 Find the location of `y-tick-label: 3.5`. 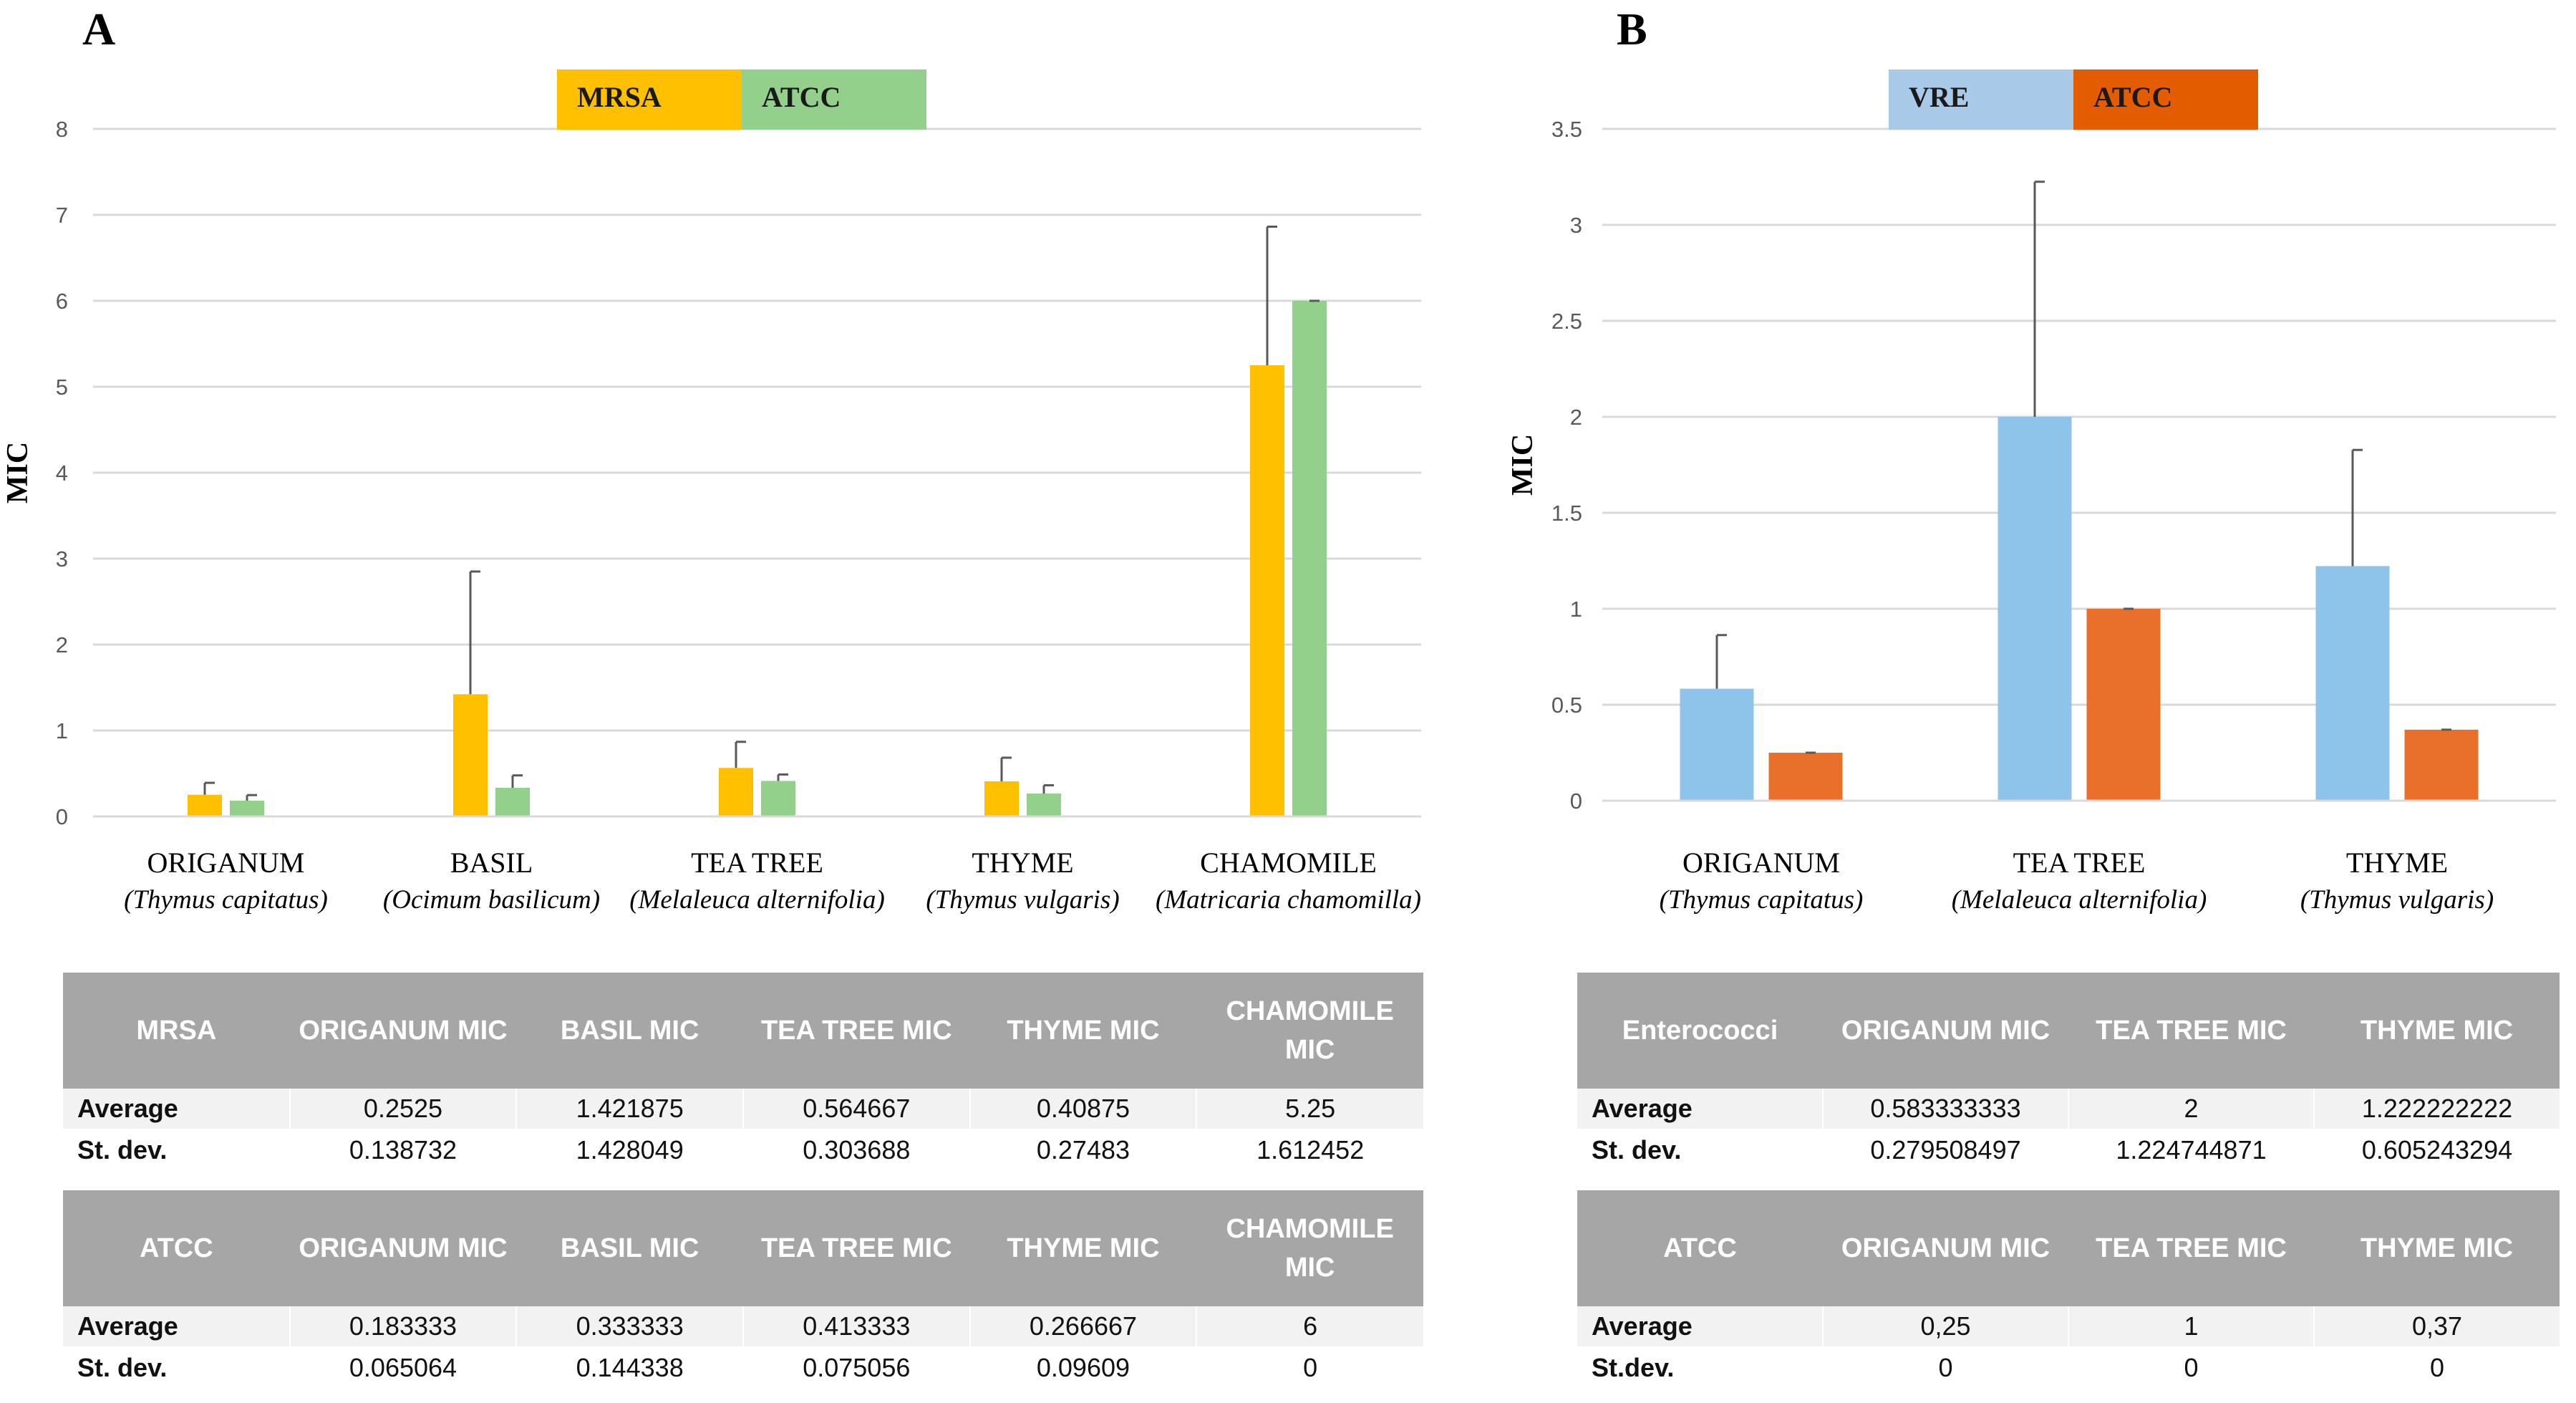

y-tick-label: 3.5 is located at coordinates (1566, 129).